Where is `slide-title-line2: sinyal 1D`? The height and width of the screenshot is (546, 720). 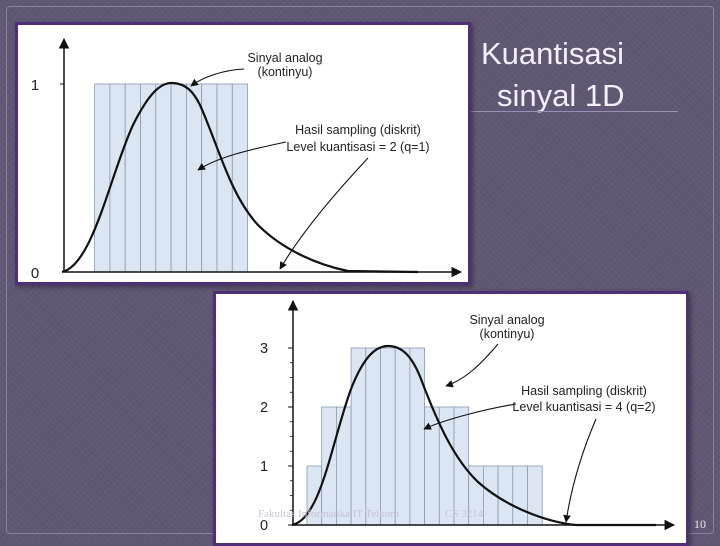 slide-title-line2: sinyal 1D is located at coordinates (561, 95).